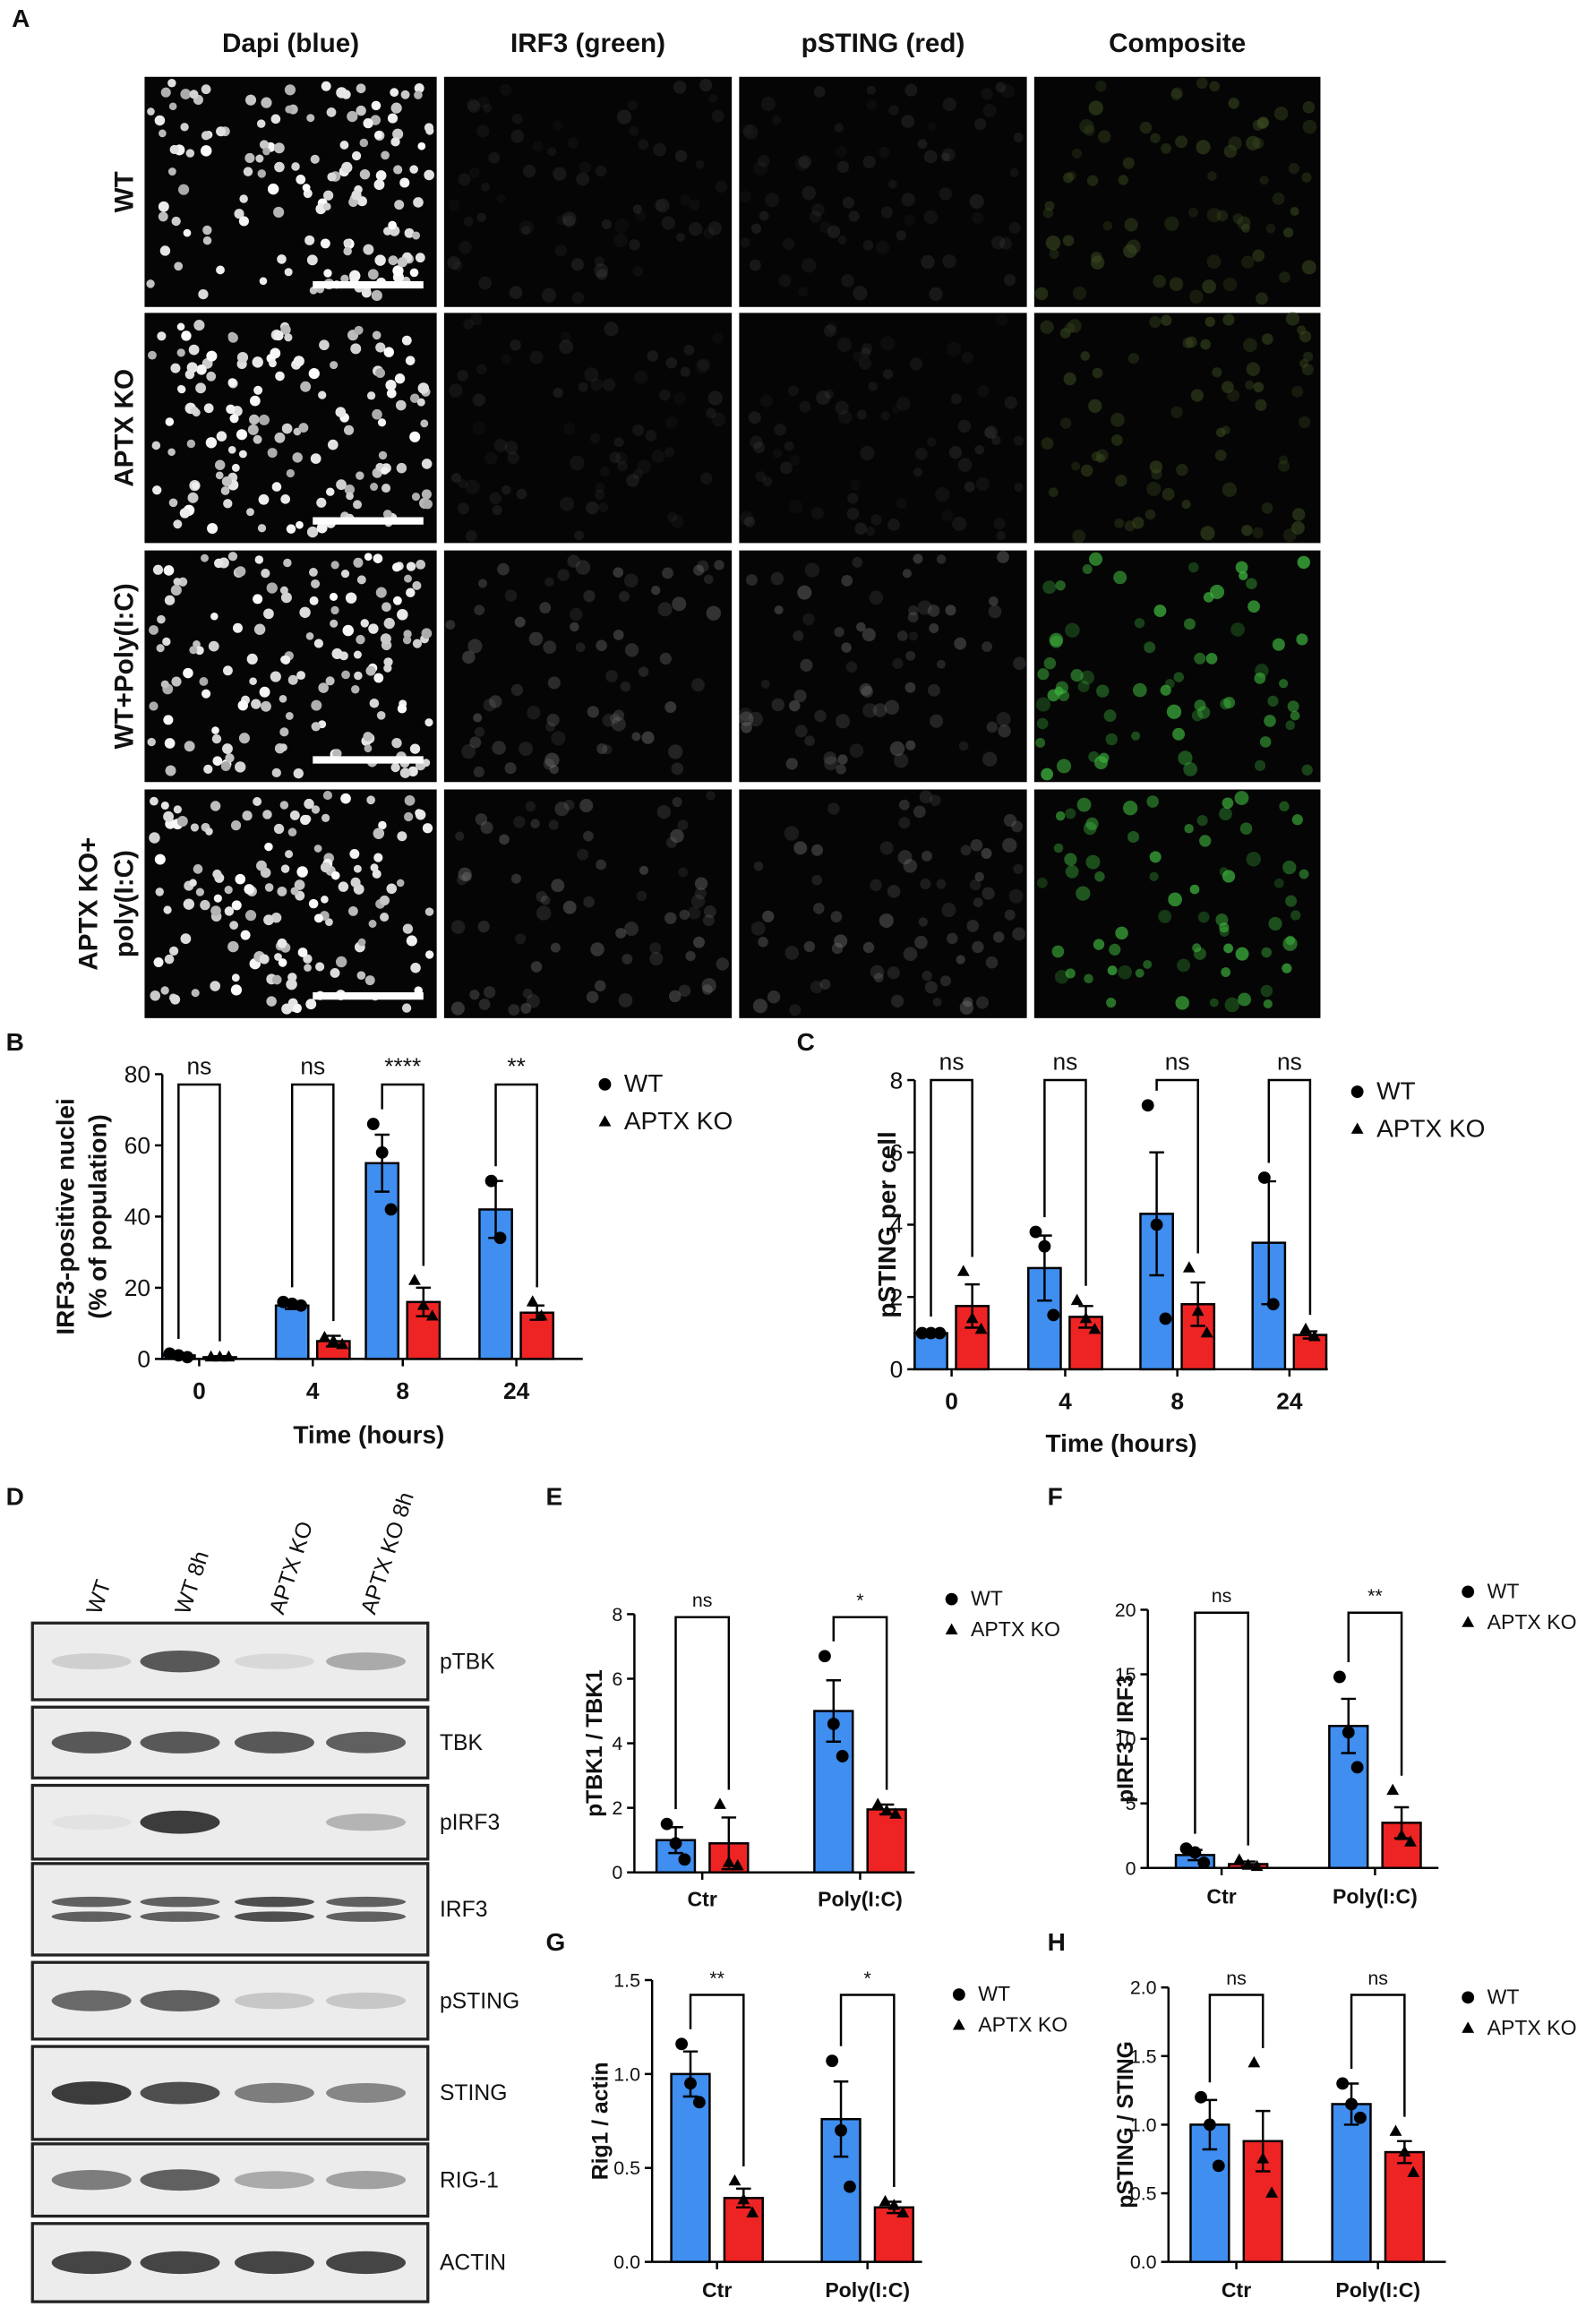  Describe the element at coordinates (1143, 2194) in the screenshot. I see `y-tick-label: 0.5` at that location.